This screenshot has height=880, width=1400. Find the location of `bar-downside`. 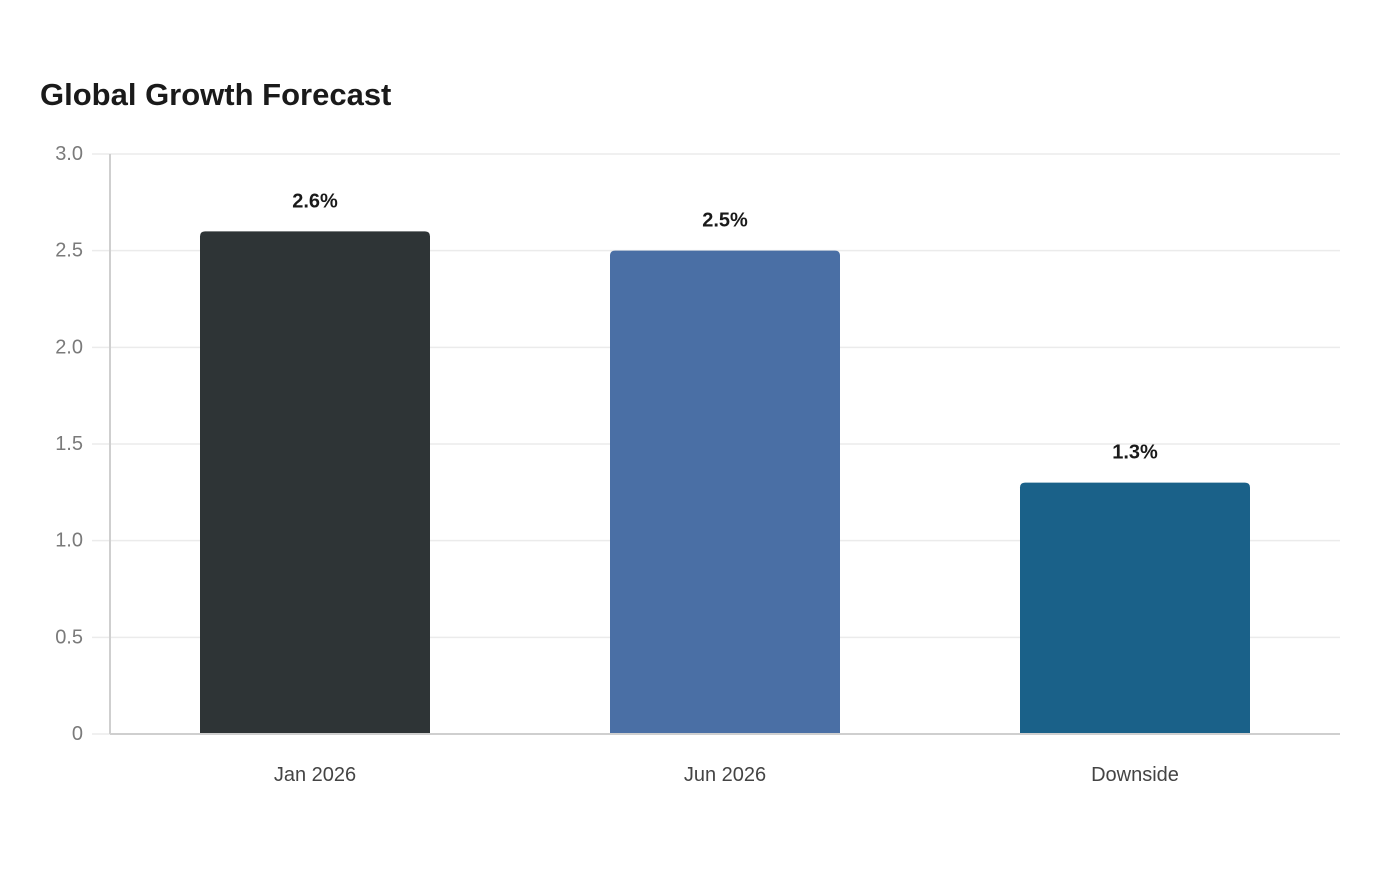

bar-downside is located at coordinates (1135, 608).